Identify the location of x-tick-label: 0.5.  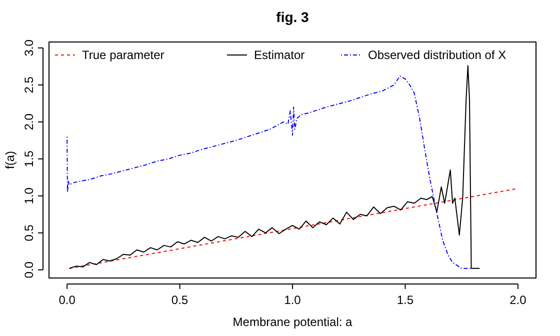
(179, 300).